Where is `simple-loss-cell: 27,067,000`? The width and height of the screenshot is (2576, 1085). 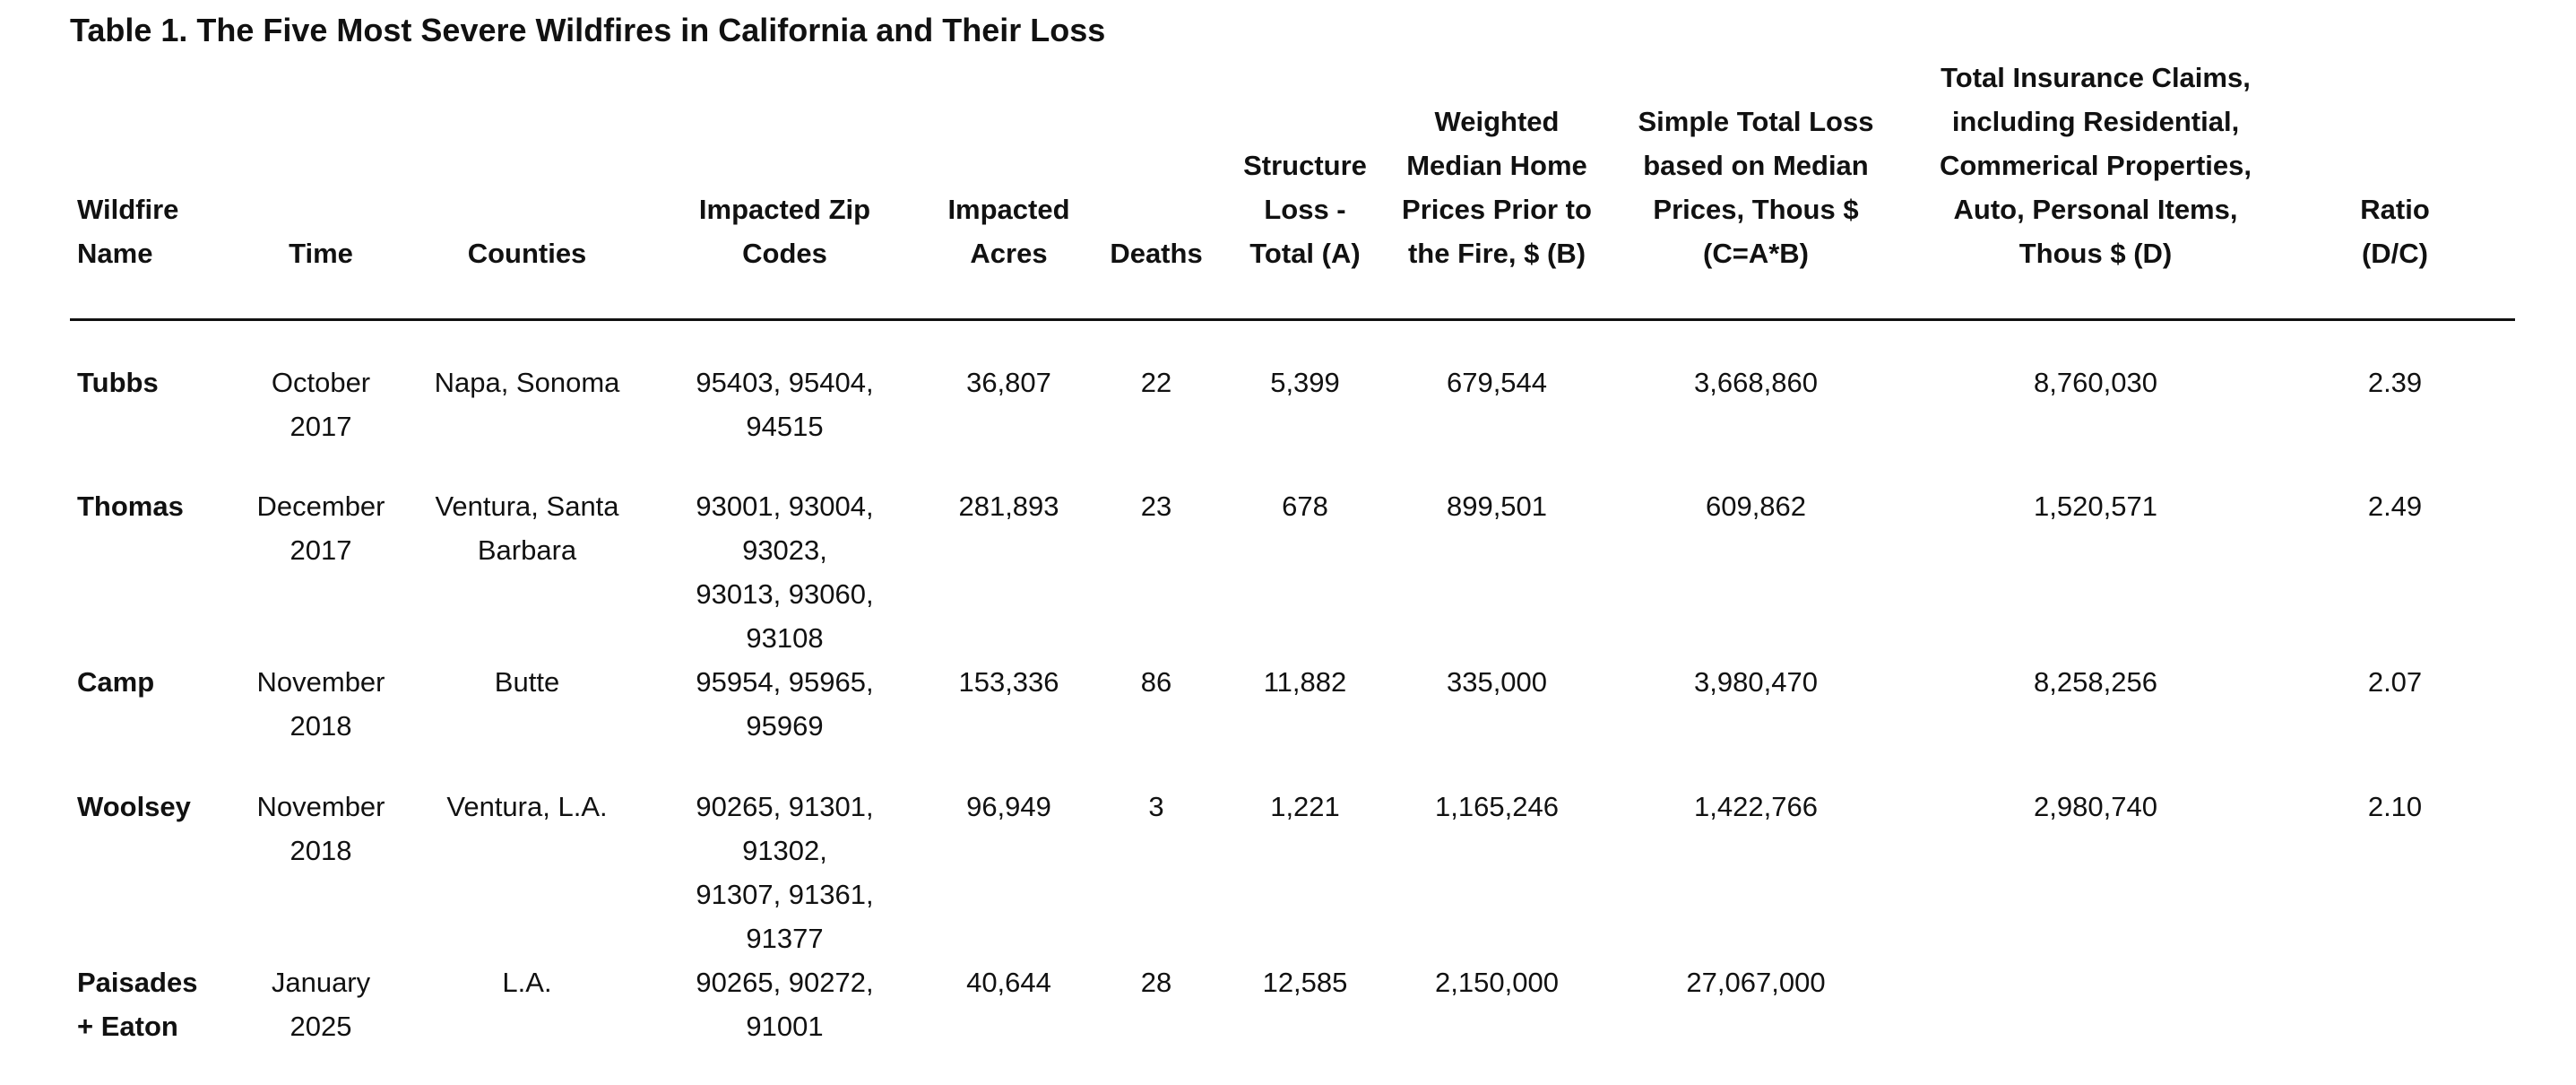 simple-loss-cell: 27,067,000 is located at coordinates (1756, 982).